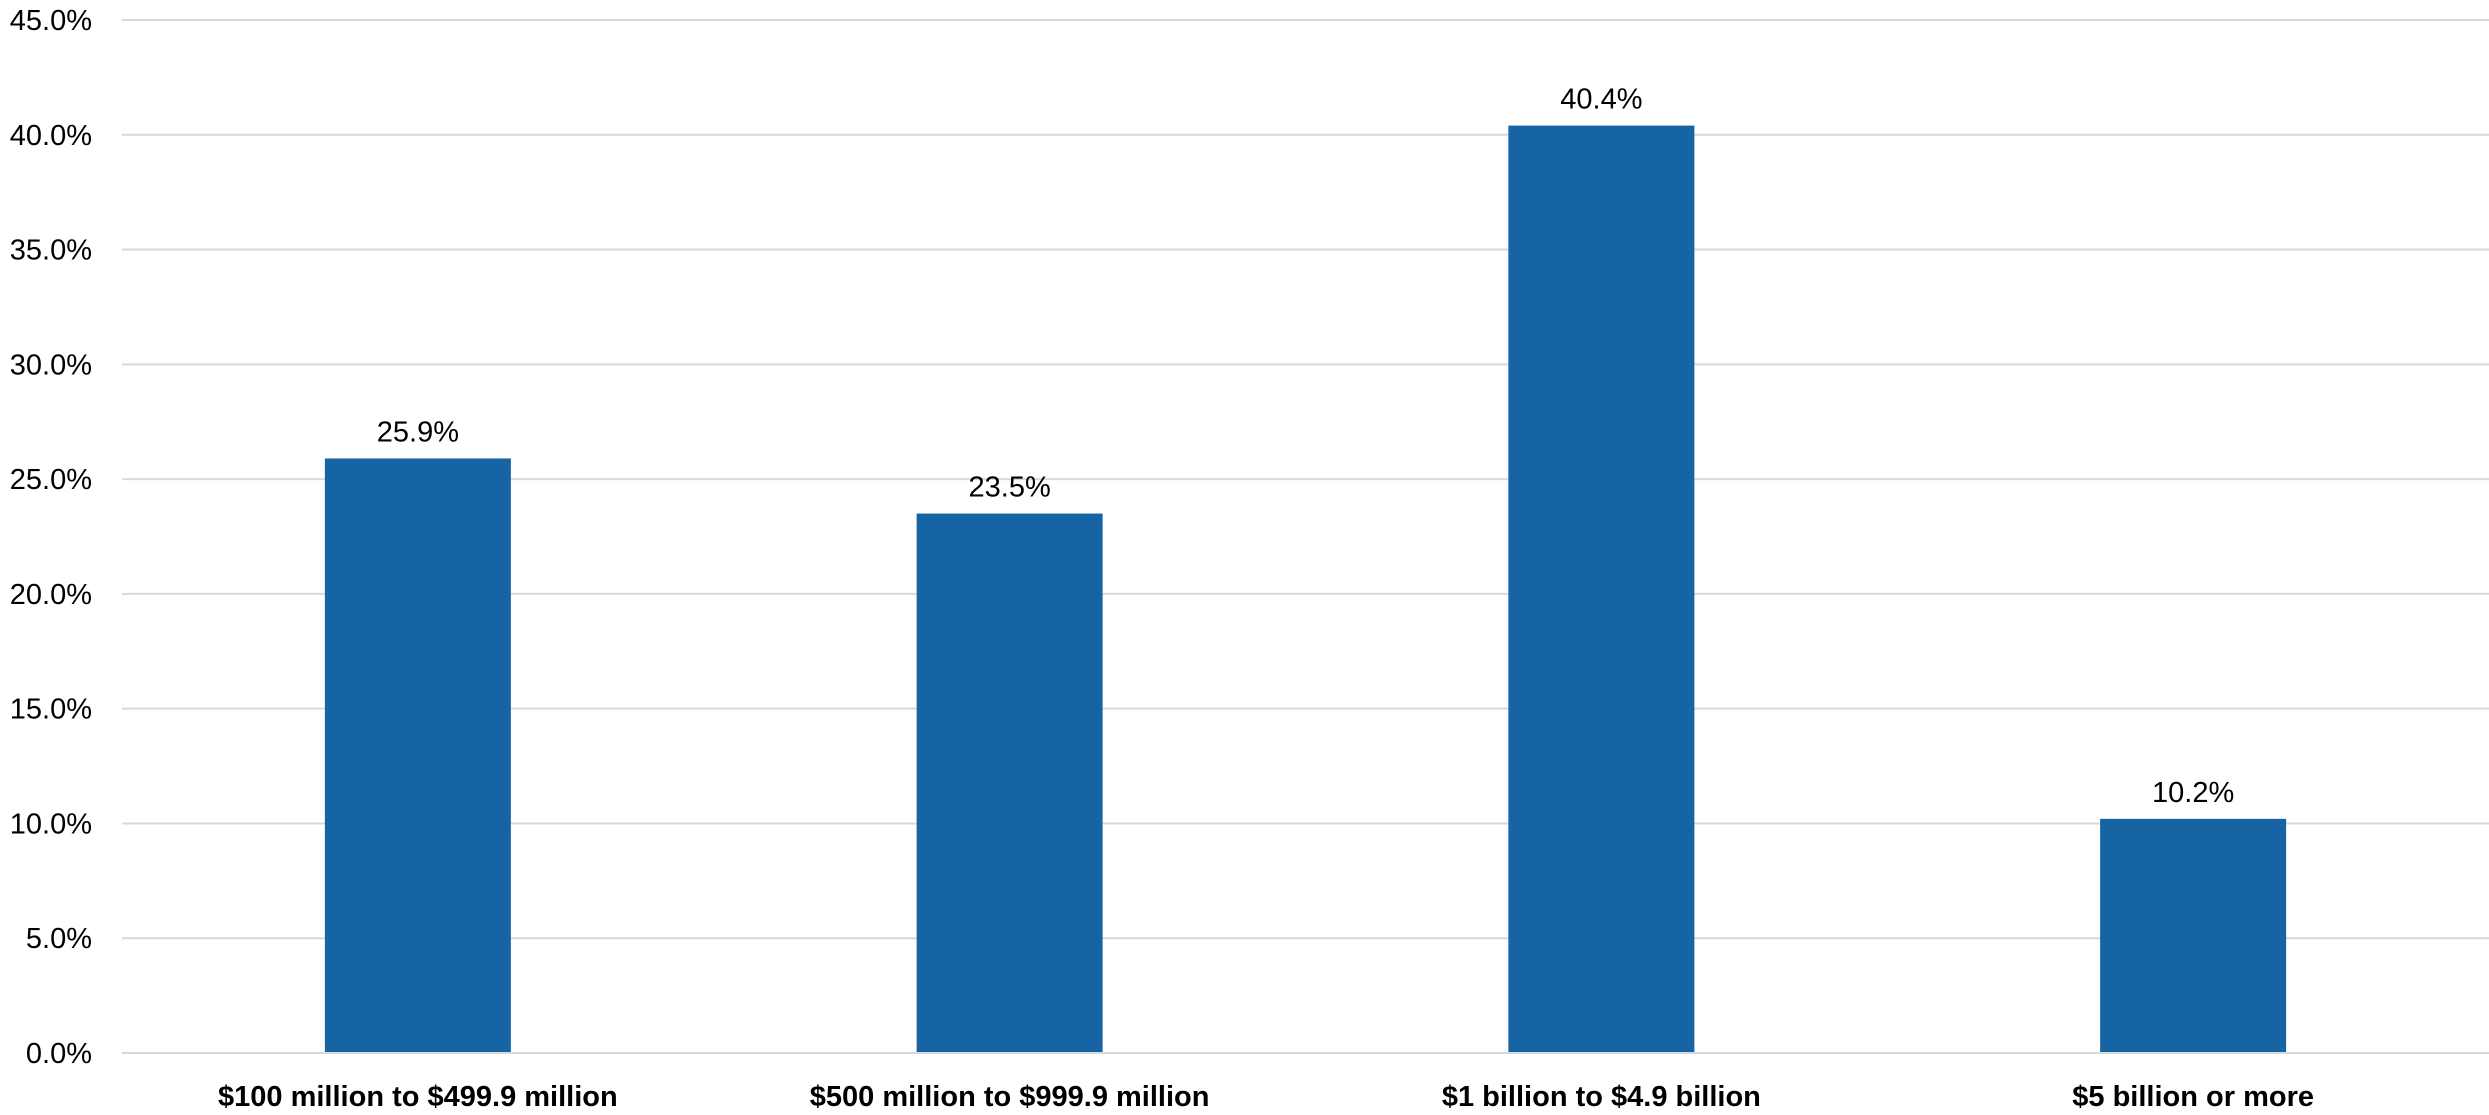  What do you see at coordinates (51, 21) in the screenshot?
I see `y-tick-label: 45.0%` at bounding box center [51, 21].